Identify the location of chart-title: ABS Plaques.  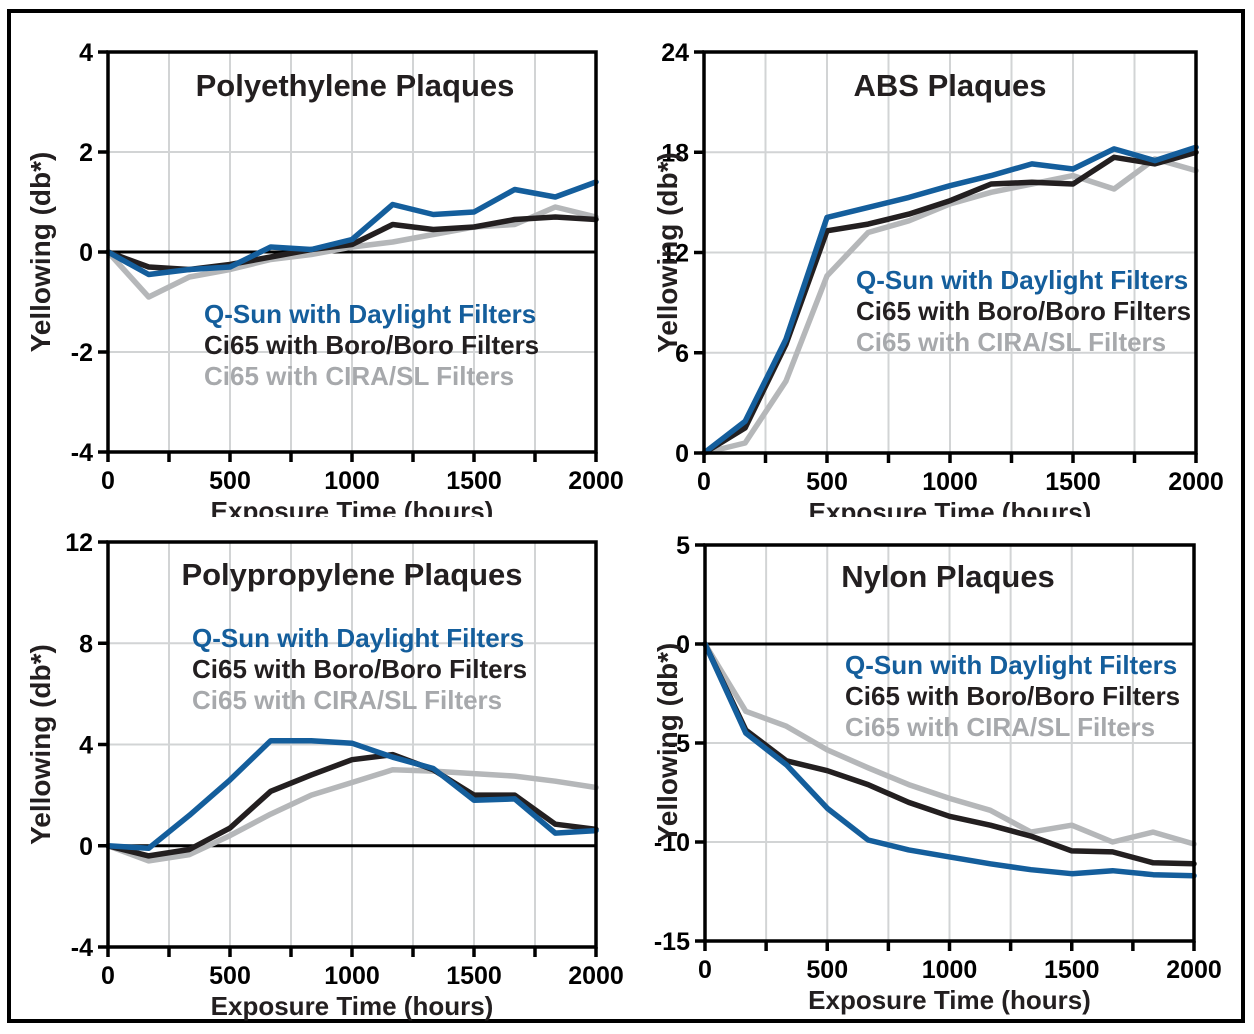
(950, 85).